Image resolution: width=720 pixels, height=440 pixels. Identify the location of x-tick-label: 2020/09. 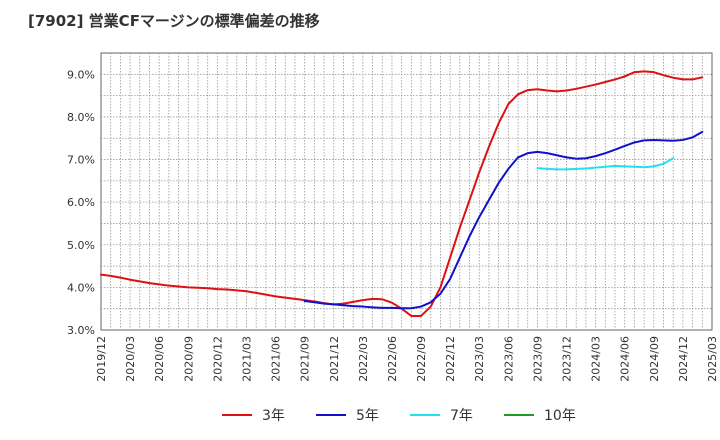
(188, 359).